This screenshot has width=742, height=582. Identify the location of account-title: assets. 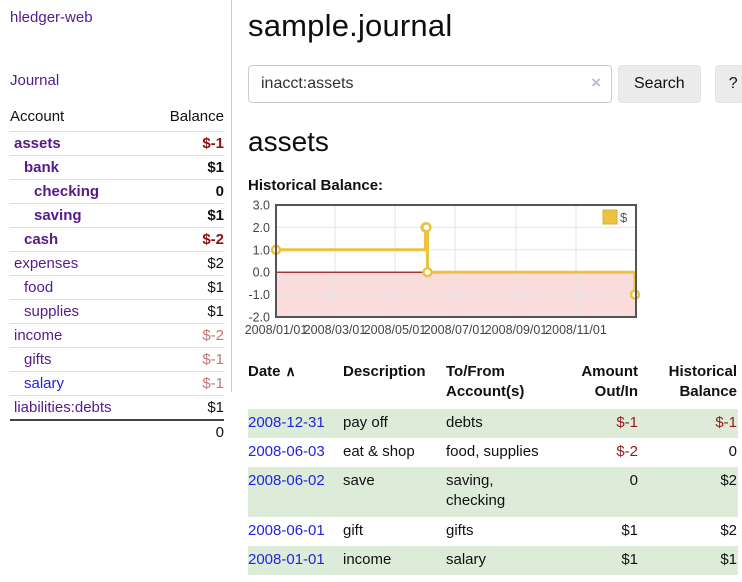
(288, 141).